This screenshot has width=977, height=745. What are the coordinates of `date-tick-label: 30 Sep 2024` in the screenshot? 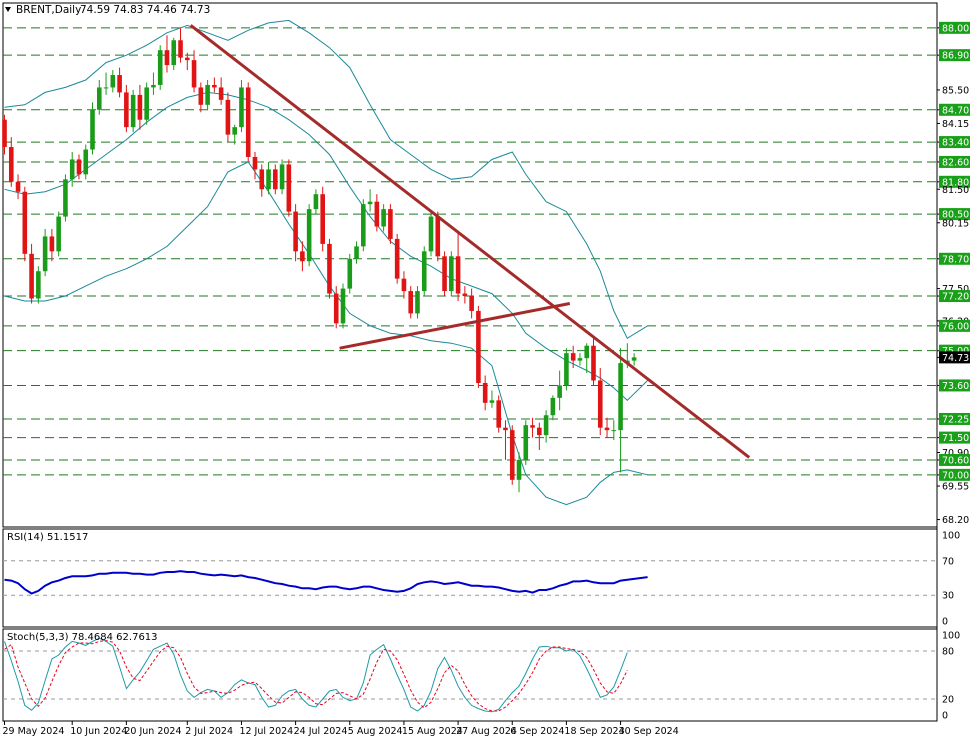 It's located at (649, 731).